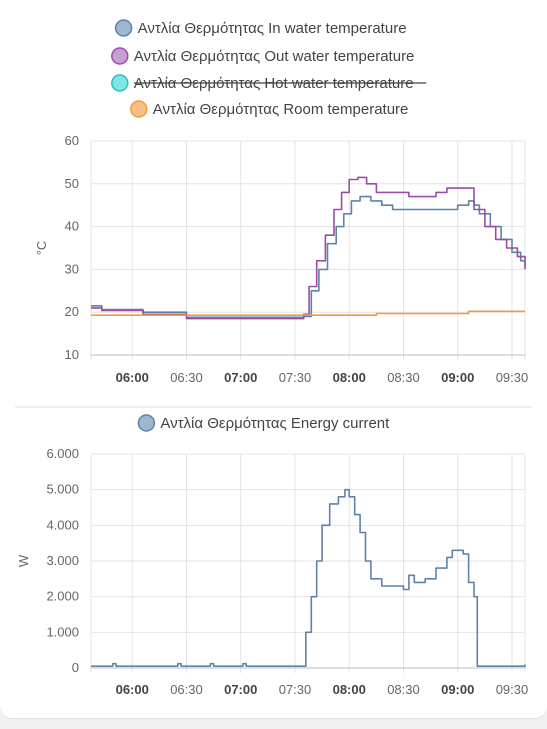 The height and width of the screenshot is (729, 547). Describe the element at coordinates (72, 354) in the screenshot. I see `y-tick-label: 10` at that location.